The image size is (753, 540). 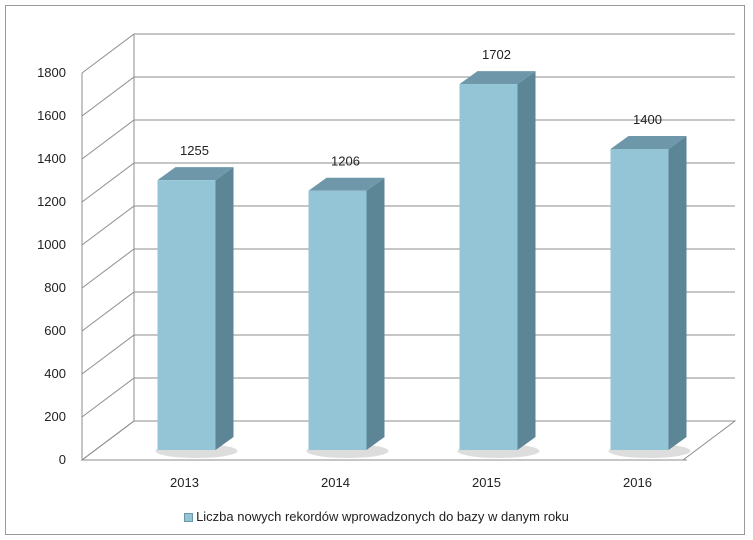 I want to click on x-tick-label: 2016, so click(x=637, y=482).